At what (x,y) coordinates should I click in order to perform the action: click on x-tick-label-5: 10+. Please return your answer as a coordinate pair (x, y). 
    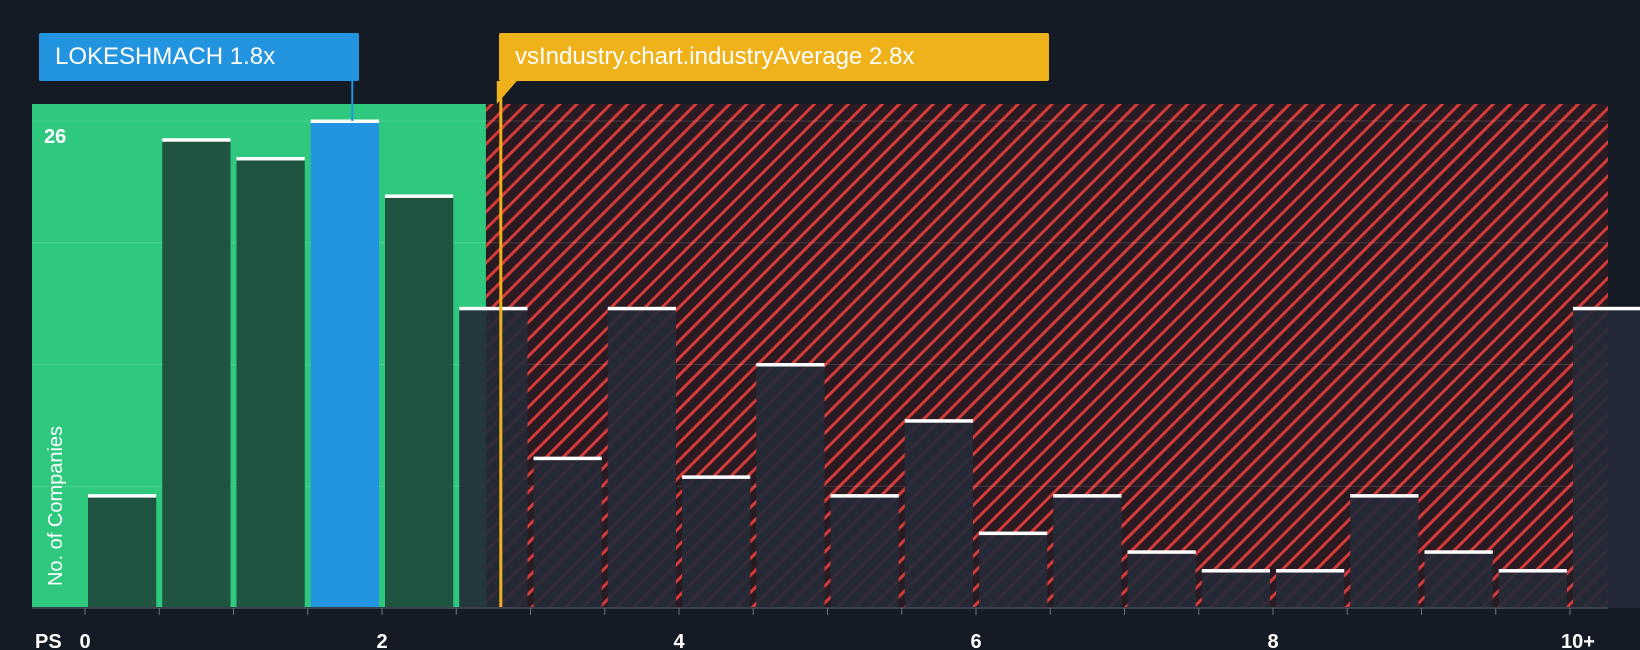
    Looking at the image, I should click on (1578, 640).